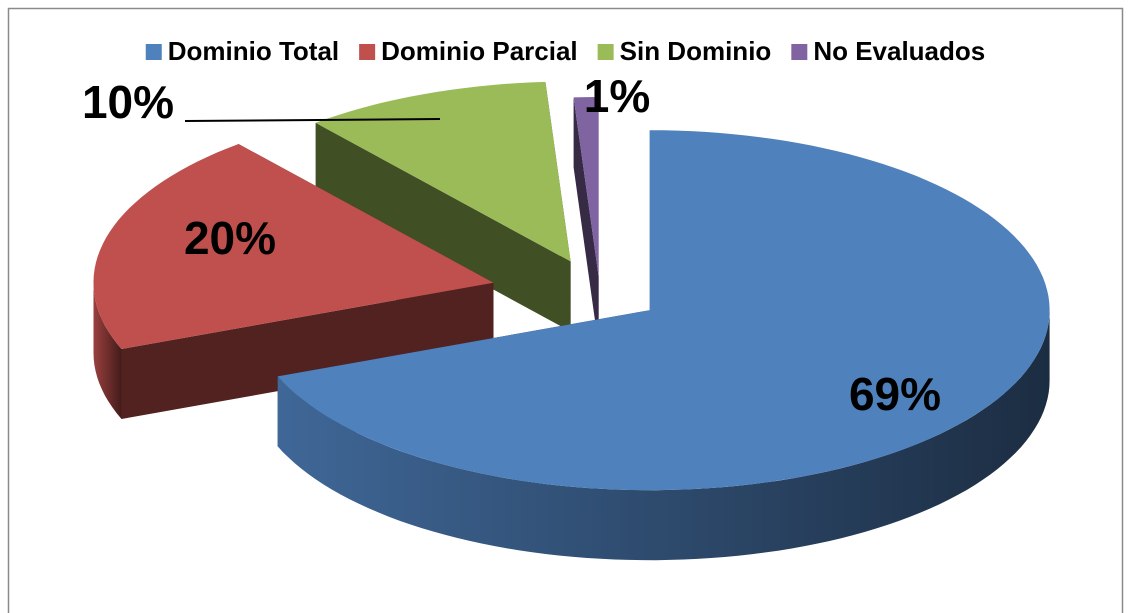  What do you see at coordinates (696, 51) in the screenshot?
I see `legend-label: Sin Dominio` at bounding box center [696, 51].